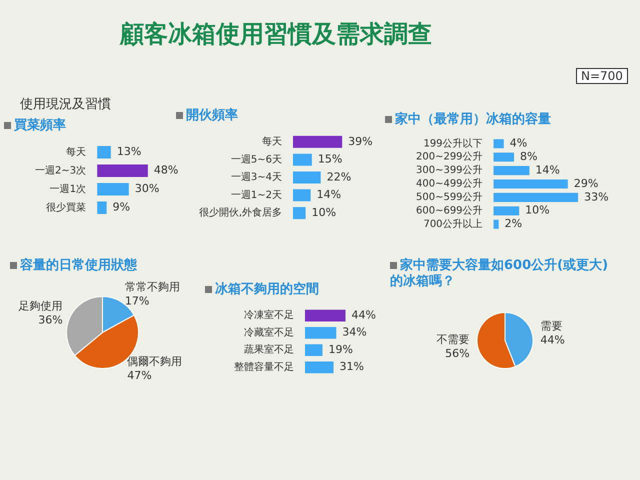 The width and height of the screenshot is (640, 480). Describe the element at coordinates (65, 104) in the screenshot. I see `text: 使用現況及習慣` at that location.